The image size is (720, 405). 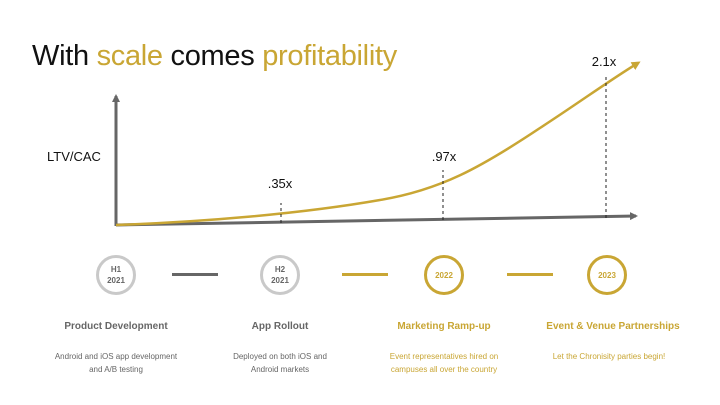 What do you see at coordinates (74, 156) in the screenshot?
I see `y-axis-label: LTV/CAC` at bounding box center [74, 156].